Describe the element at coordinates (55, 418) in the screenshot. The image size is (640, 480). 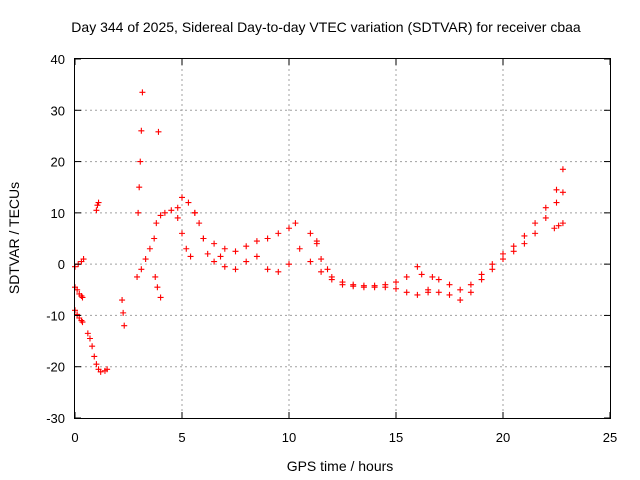
I see `y-tick-label: -30` at that location.